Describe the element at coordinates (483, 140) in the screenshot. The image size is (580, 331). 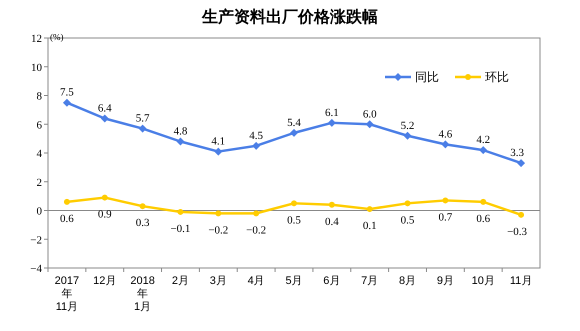
I see `data-label: 4.2` at that location.